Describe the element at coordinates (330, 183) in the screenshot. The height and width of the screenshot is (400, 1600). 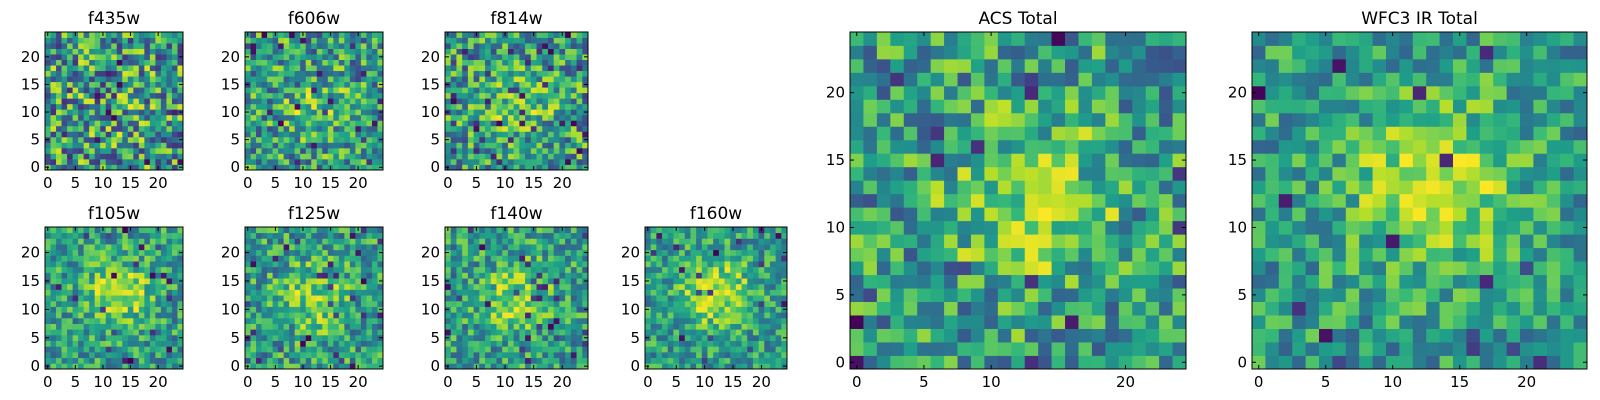
I see `x-tick-label: 15` at that location.